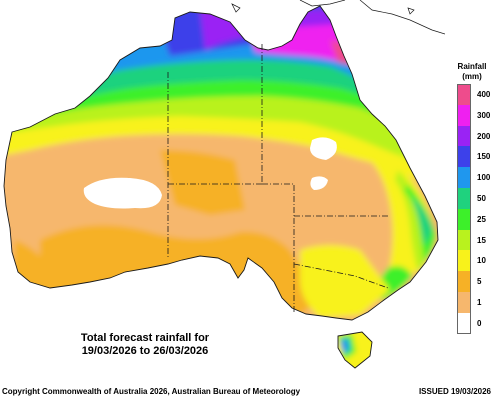 Image resolution: width=495 pixels, height=400 pixels. Describe the element at coordinates (472, 66) in the screenshot. I see `legend-title: Rainfall` at that location.